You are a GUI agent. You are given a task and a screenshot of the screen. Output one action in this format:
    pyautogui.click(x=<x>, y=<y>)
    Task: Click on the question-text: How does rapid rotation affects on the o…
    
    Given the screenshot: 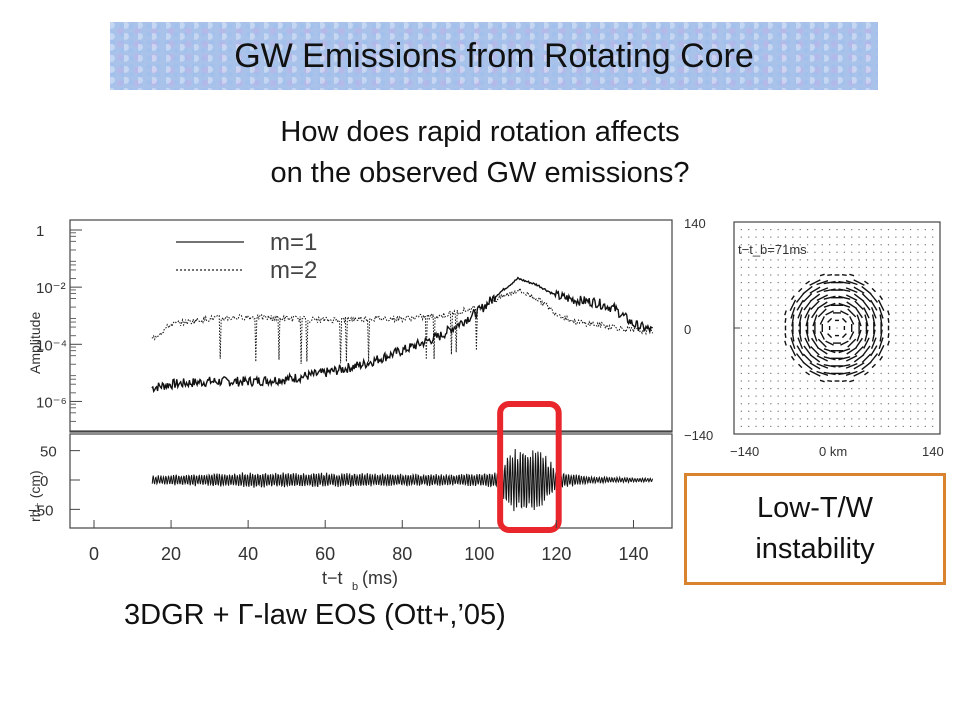 What is the action you would take?
    pyautogui.click(x=480, y=153)
    